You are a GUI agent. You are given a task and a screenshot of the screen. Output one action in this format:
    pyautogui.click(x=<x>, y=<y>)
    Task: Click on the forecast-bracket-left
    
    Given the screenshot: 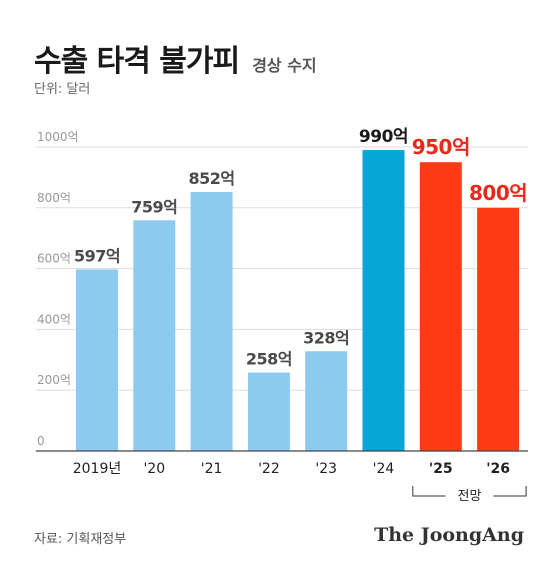 What is the action you would take?
    pyautogui.click(x=429, y=491)
    